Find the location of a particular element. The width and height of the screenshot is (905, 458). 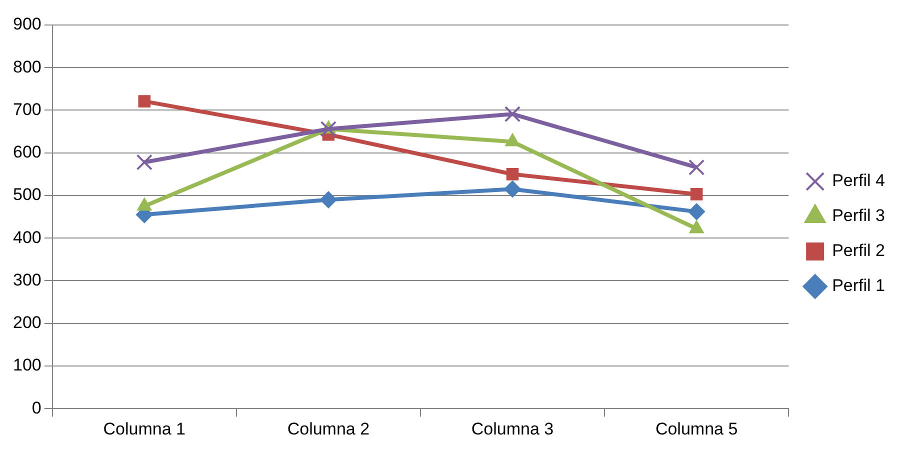

y-tick-label: 500 is located at coordinates (27, 194).